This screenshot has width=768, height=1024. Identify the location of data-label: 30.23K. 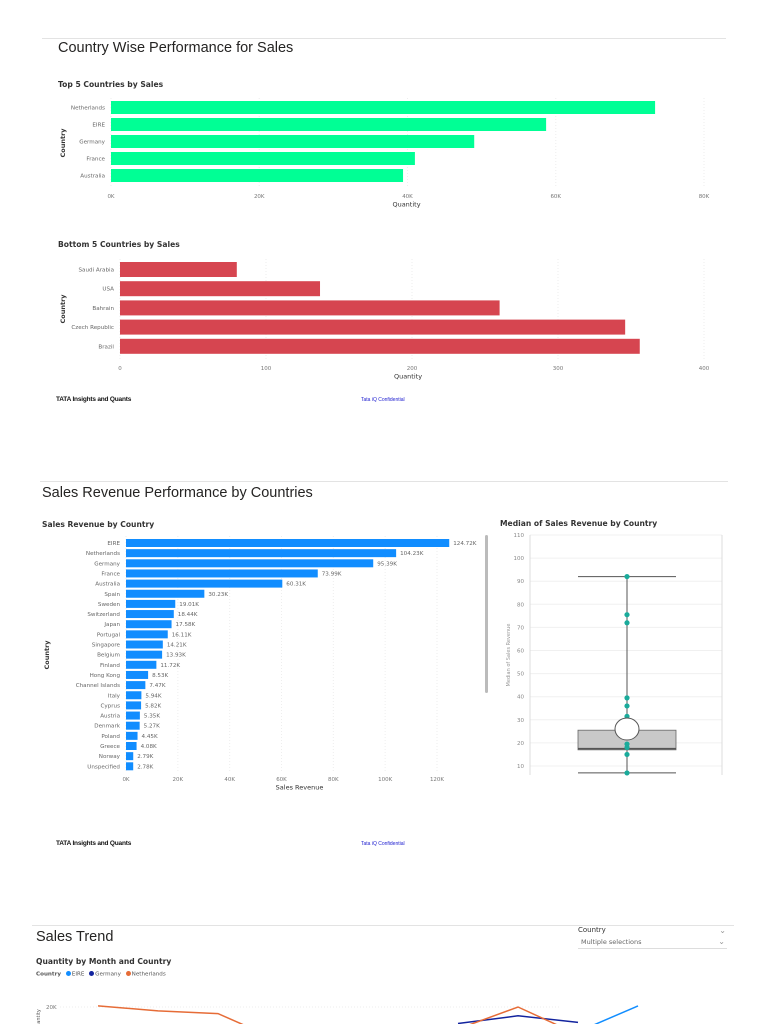
(218, 595).